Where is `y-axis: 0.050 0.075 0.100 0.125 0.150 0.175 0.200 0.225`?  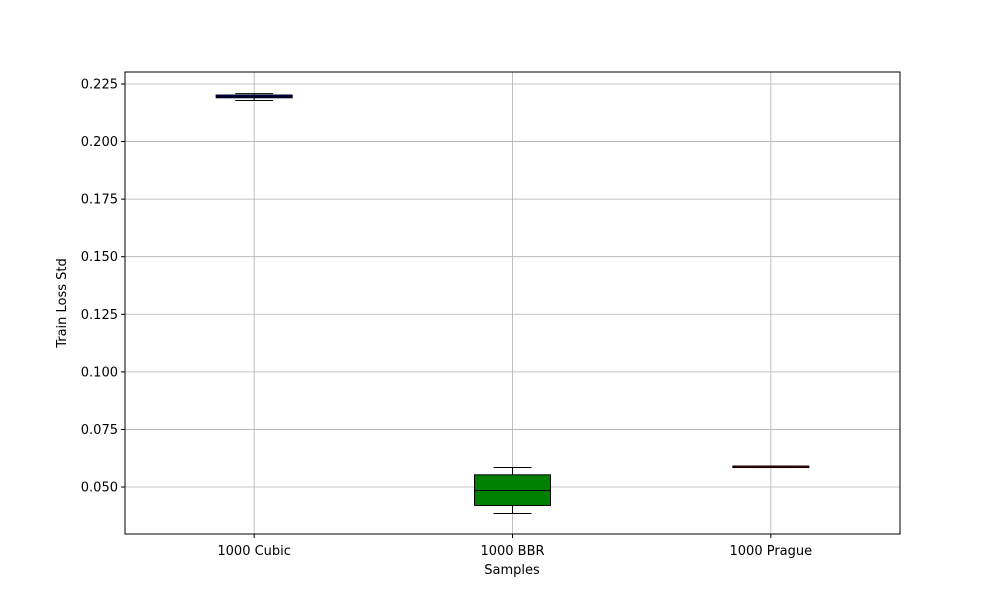
y-axis: 0.050 0.075 0.100 0.125 0.150 0.175 0.200 0.225 is located at coordinates (103, 286).